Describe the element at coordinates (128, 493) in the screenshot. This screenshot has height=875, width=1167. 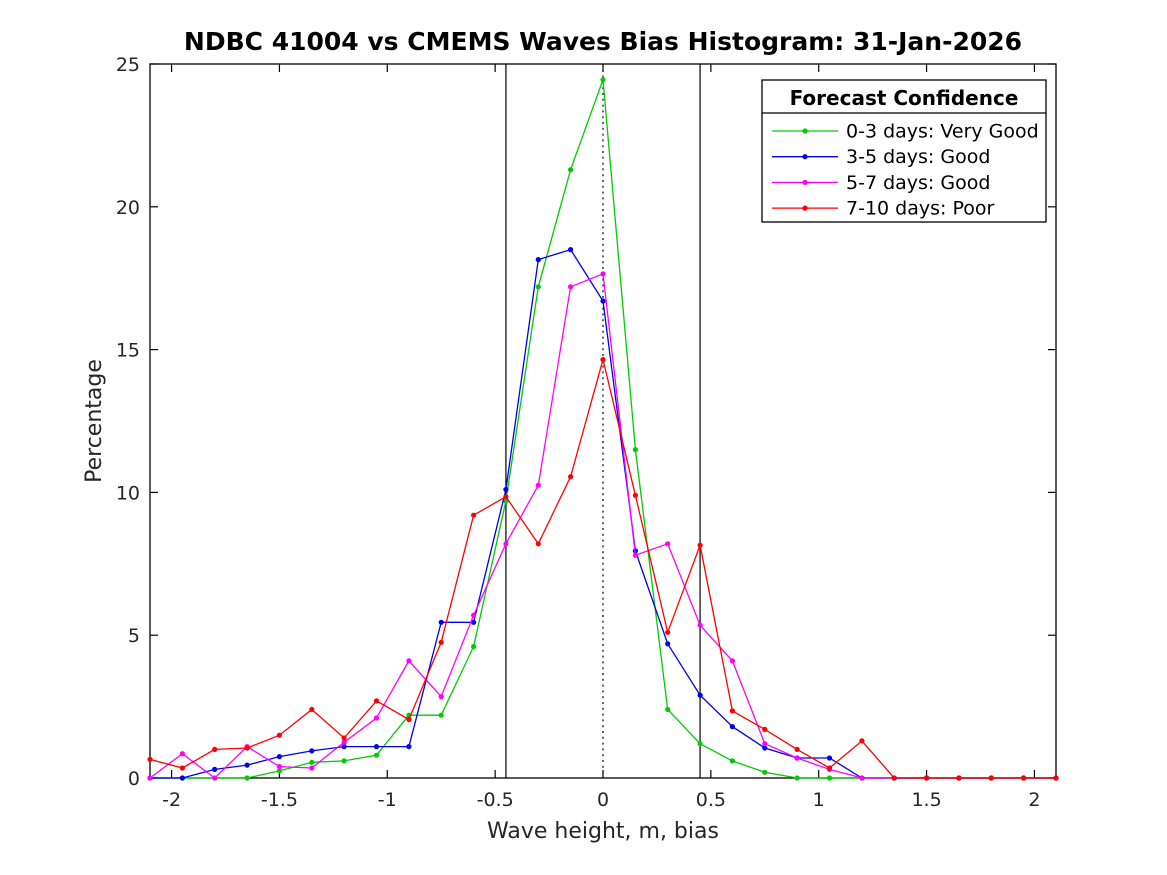
I see `y-tick-label: 10` at that location.